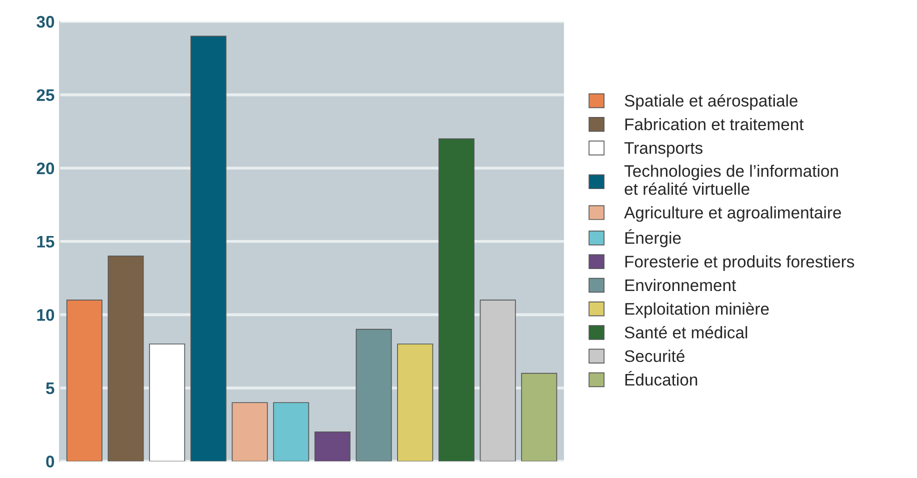 The width and height of the screenshot is (917, 478). Describe the element at coordinates (697, 310) in the screenshot. I see `legend-label: Exploitation minière` at that location.